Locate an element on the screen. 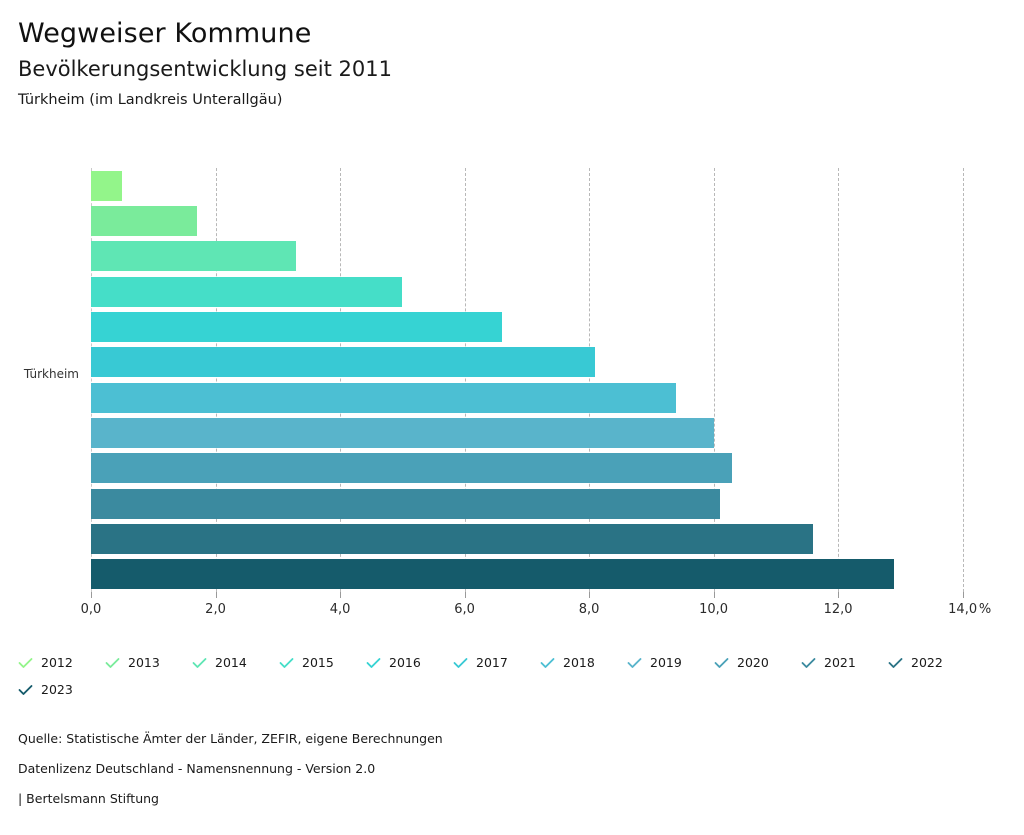 The width and height of the screenshot is (1024, 835). legend-label: 2016 is located at coordinates (405, 662).